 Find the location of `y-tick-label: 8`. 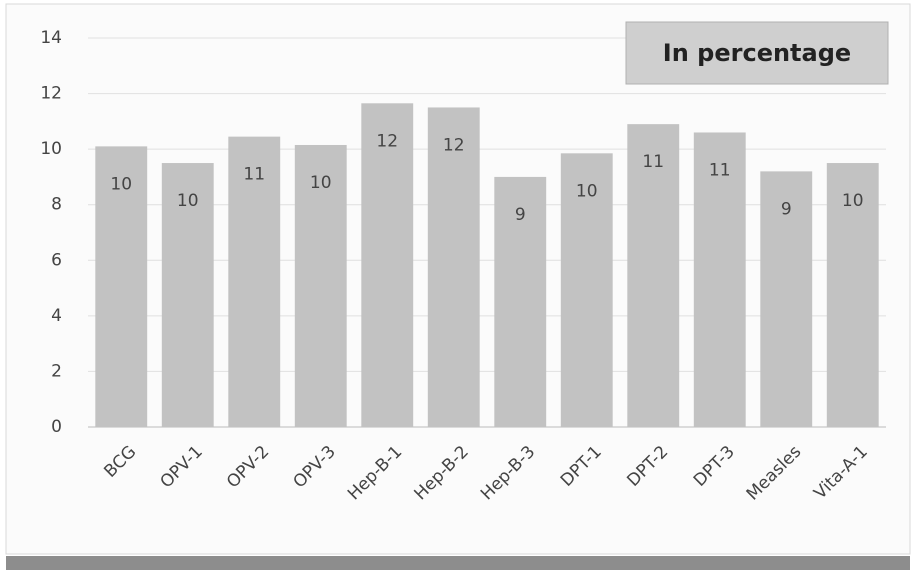

y-tick-label: 8 is located at coordinates (56, 205).